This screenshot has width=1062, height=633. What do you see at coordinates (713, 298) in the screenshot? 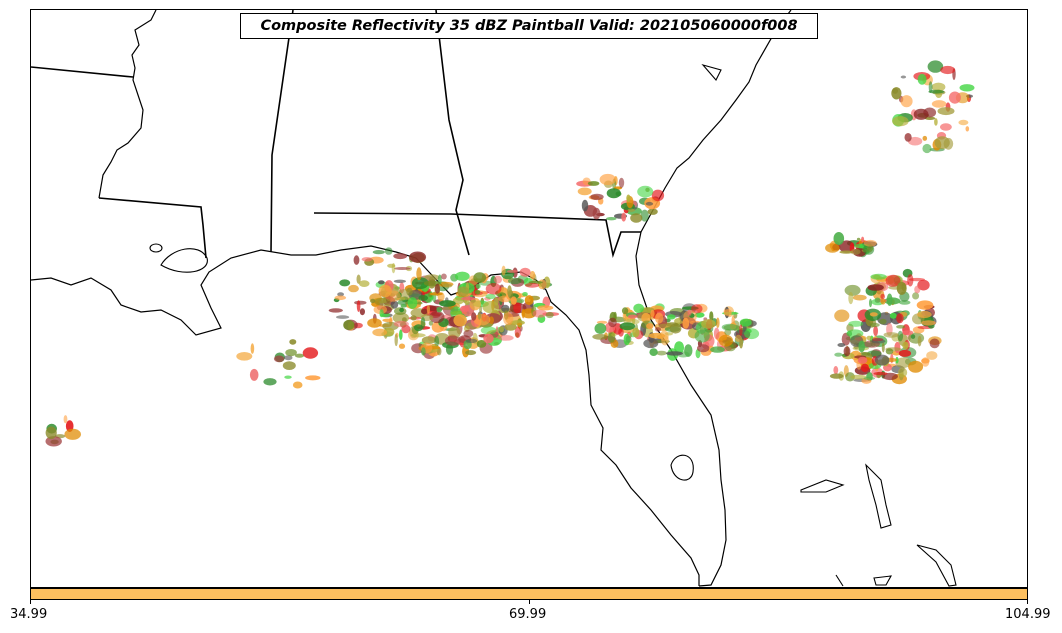
I see `atlantic-coast` at bounding box center [713, 298].